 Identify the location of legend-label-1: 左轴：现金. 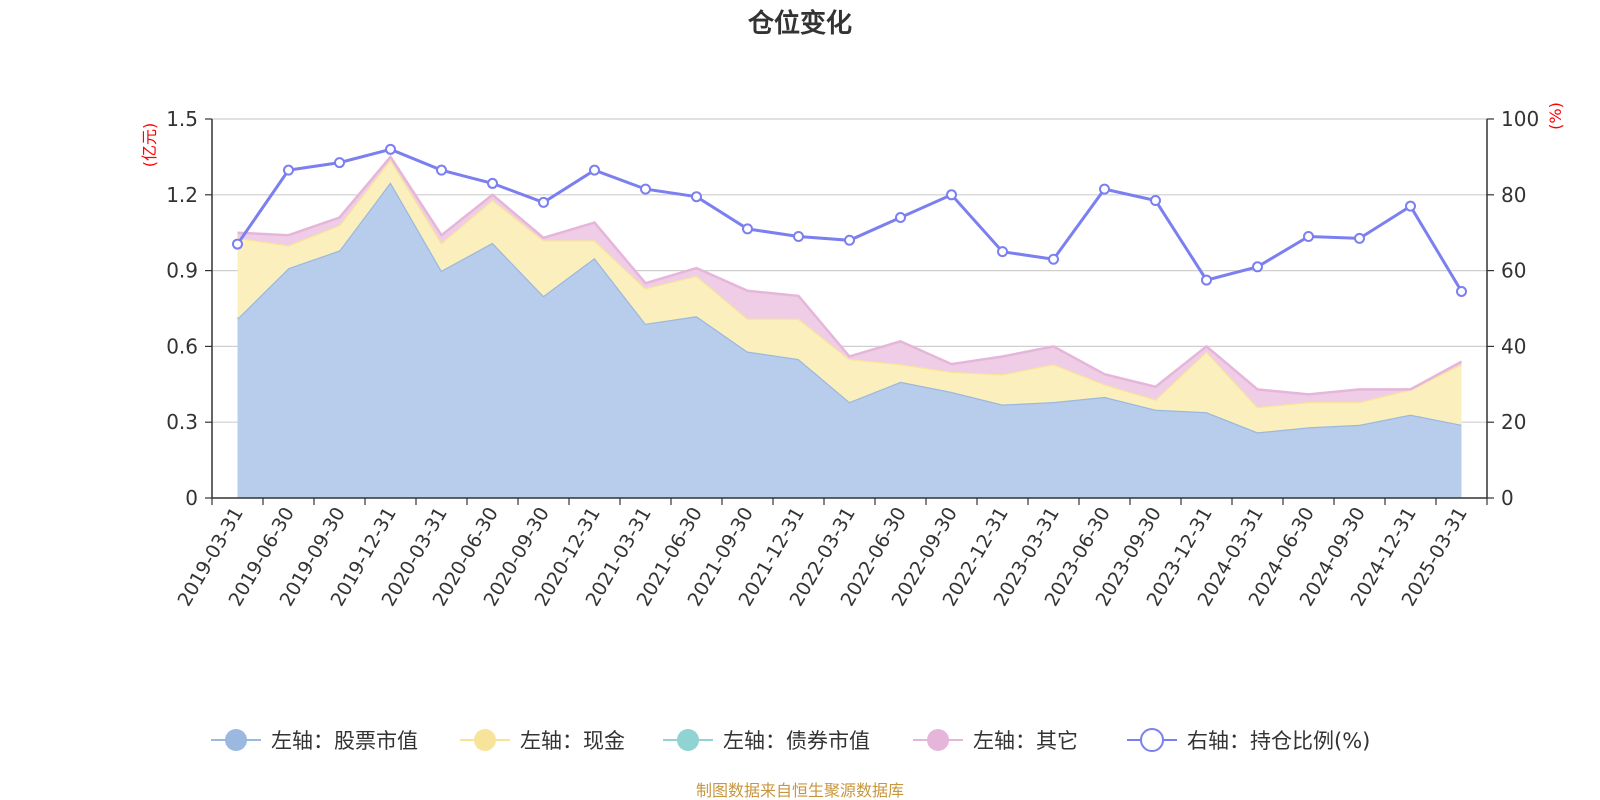
(572, 741).